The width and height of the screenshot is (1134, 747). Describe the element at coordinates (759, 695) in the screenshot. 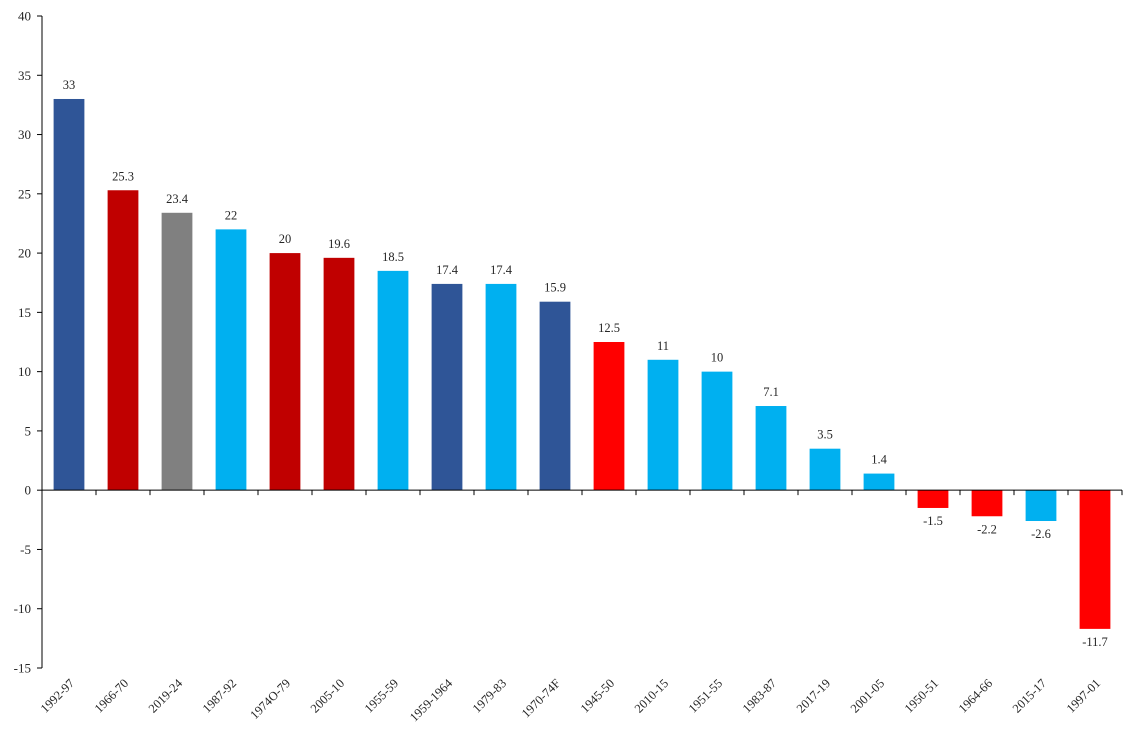

I see `x-category-label: 1983-87` at that location.